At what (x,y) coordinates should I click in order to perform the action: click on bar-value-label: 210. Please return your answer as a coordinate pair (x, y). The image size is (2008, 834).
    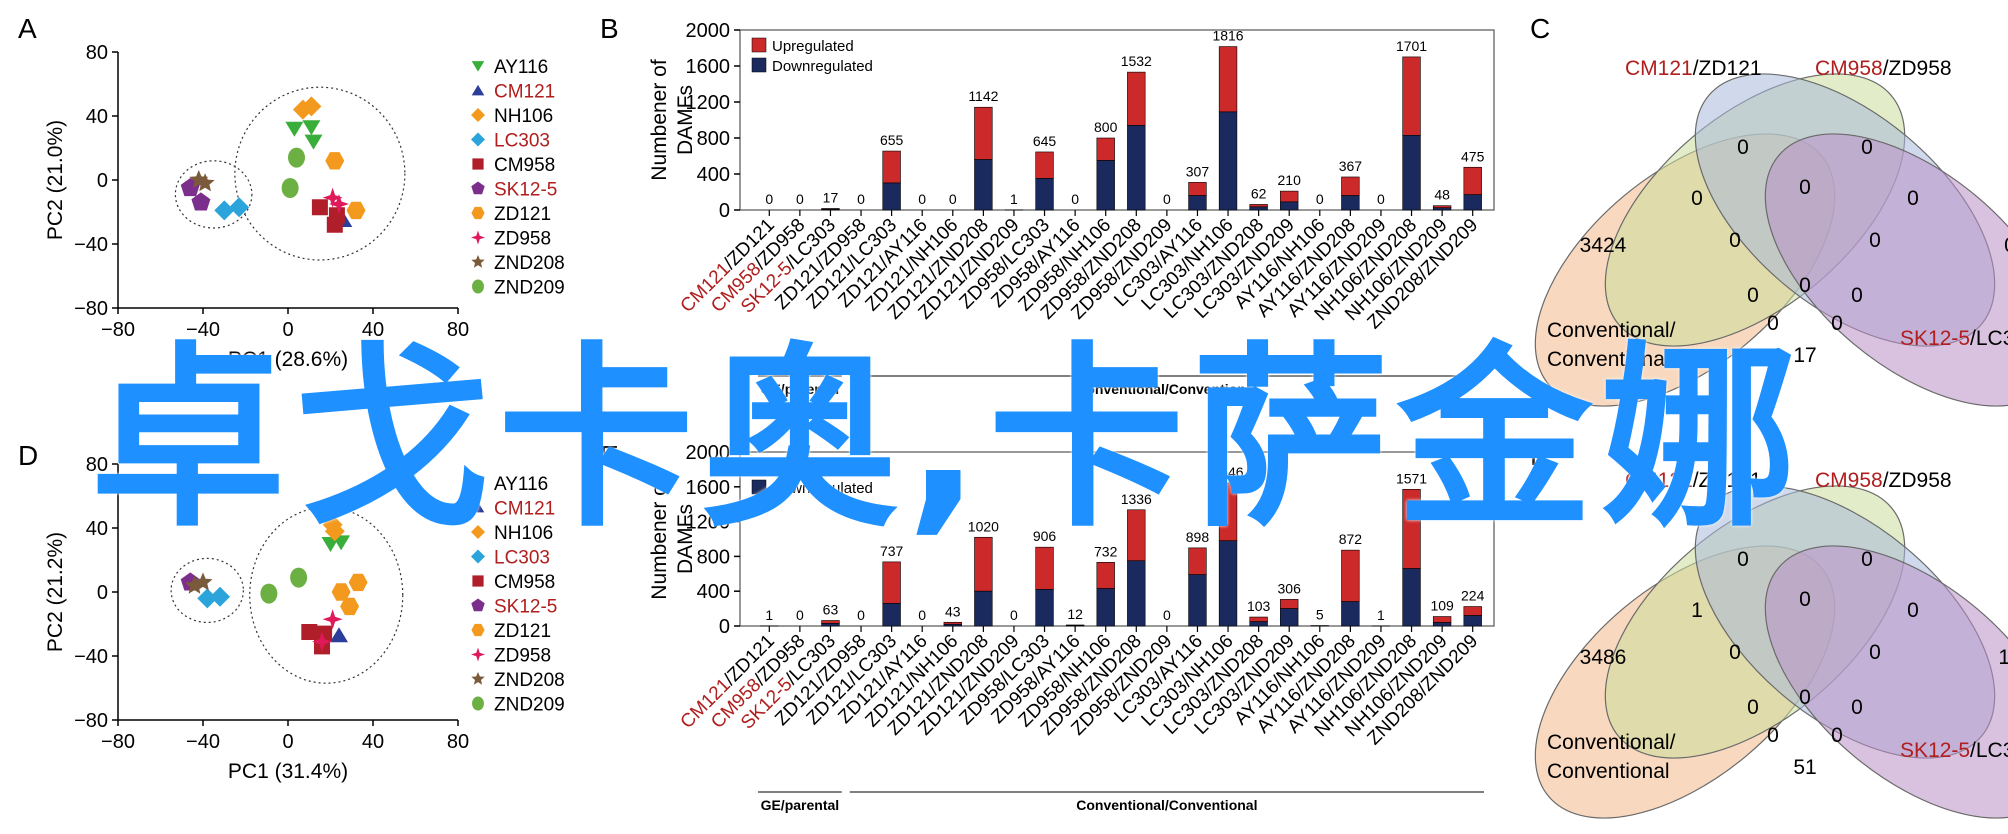
    Looking at the image, I should click on (1290, 180).